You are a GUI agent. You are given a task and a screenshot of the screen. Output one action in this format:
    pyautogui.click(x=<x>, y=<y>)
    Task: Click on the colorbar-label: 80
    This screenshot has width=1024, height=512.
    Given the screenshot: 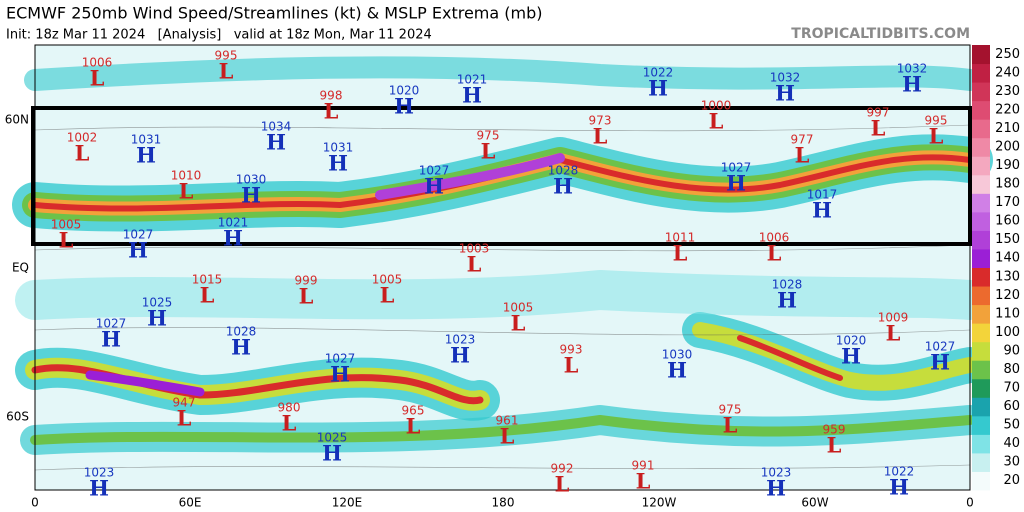 What is the action you would take?
    pyautogui.click(x=1011, y=369)
    